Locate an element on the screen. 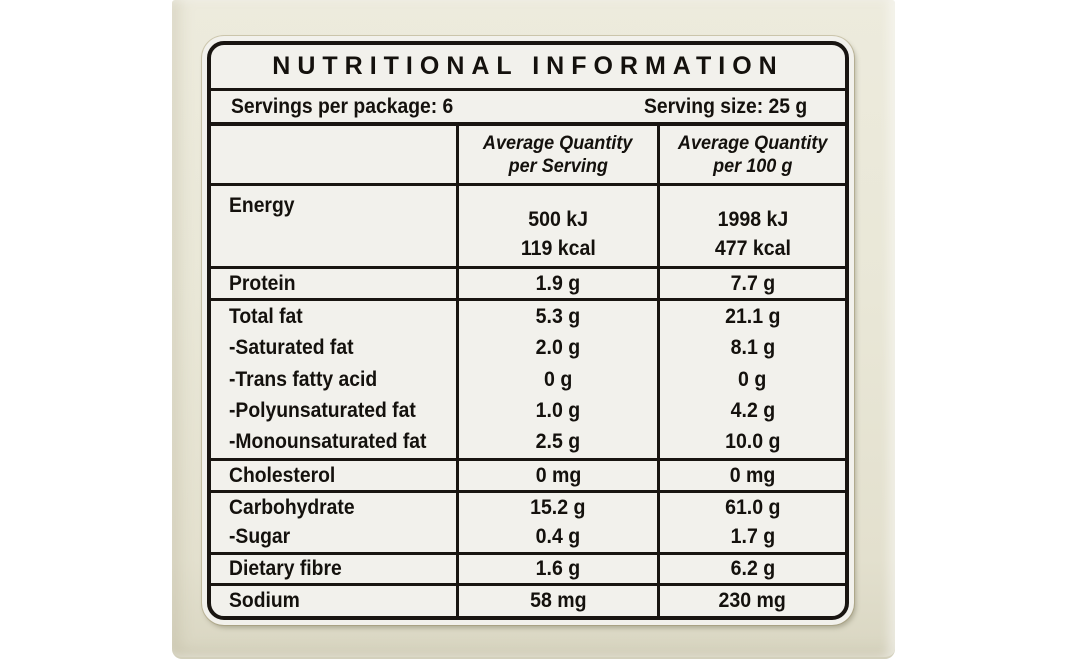 Image resolution: width=1068 pixels, height=671 pixels. per100-value: 4.2 g is located at coordinates (752, 410).